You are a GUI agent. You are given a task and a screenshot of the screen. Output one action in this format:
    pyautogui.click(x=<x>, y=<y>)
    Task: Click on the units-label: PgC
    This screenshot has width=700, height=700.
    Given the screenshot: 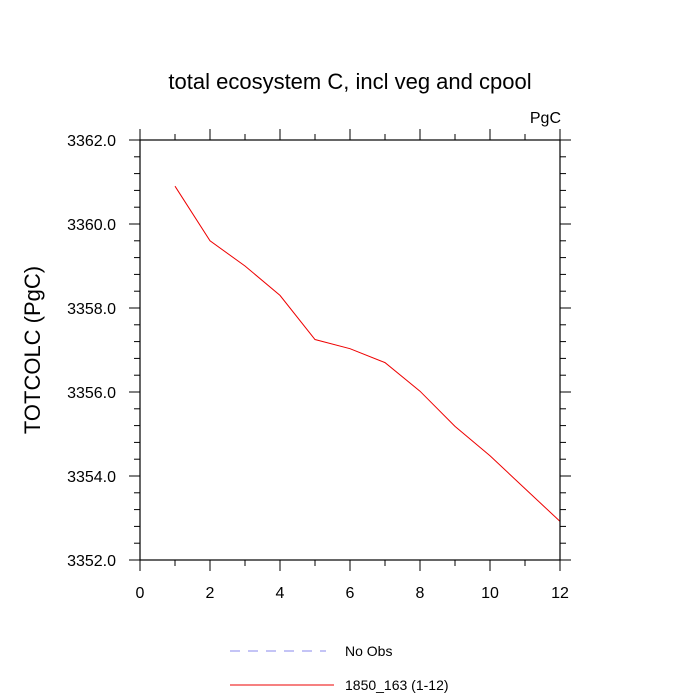 What is the action you would take?
    pyautogui.click(x=545, y=118)
    